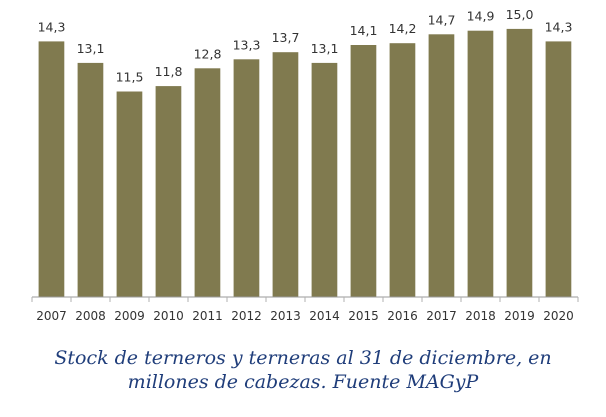  Describe the element at coordinates (363, 316) in the screenshot. I see `x-tick-label-2015: 2015` at that location.